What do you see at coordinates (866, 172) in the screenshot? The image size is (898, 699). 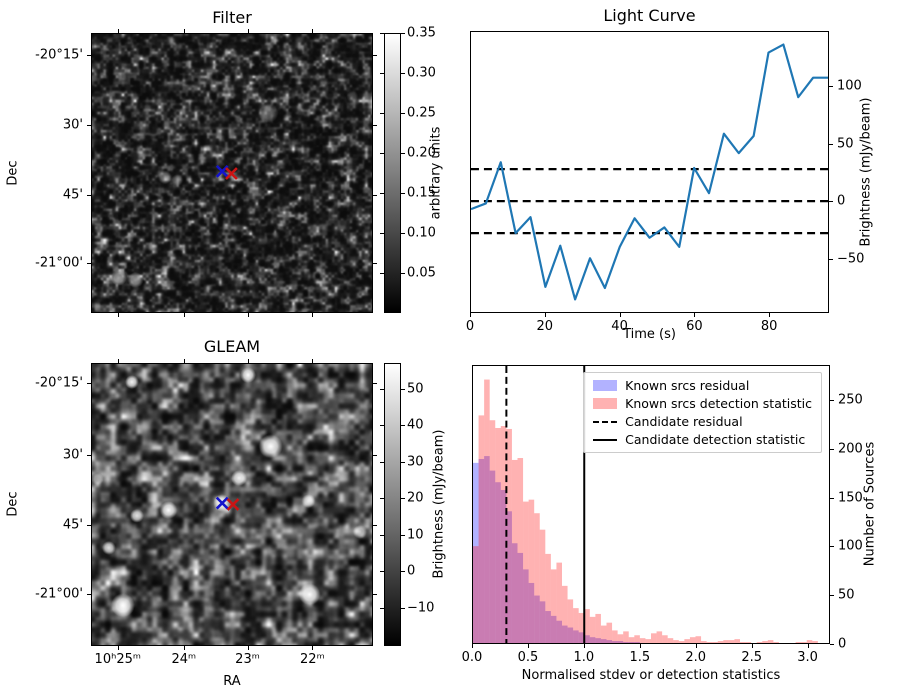 I see `light-curve-ylabel: Brightness (mJy/beam)` at bounding box center [866, 172].